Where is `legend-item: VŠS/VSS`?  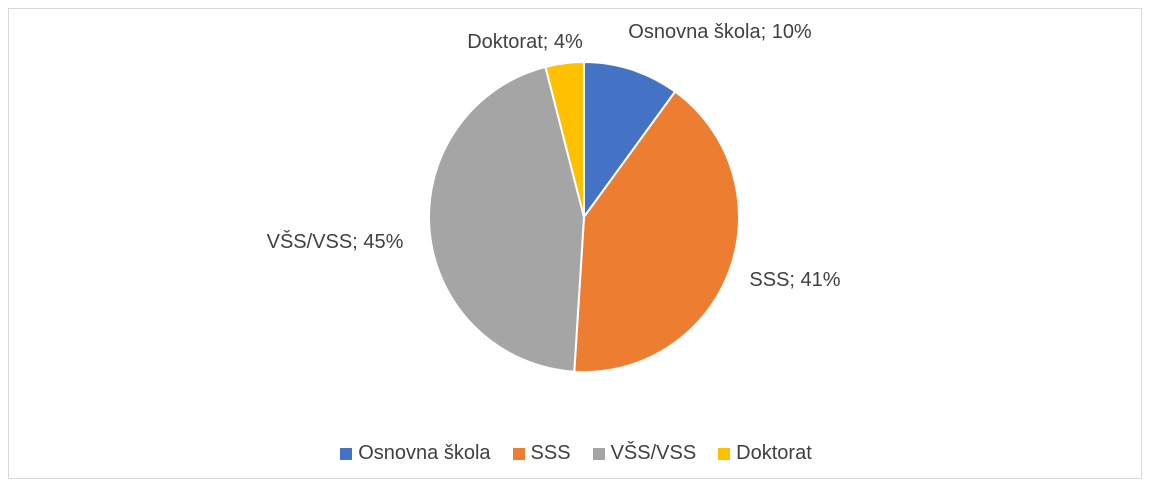 legend-item: VŠS/VSS is located at coordinates (644, 453).